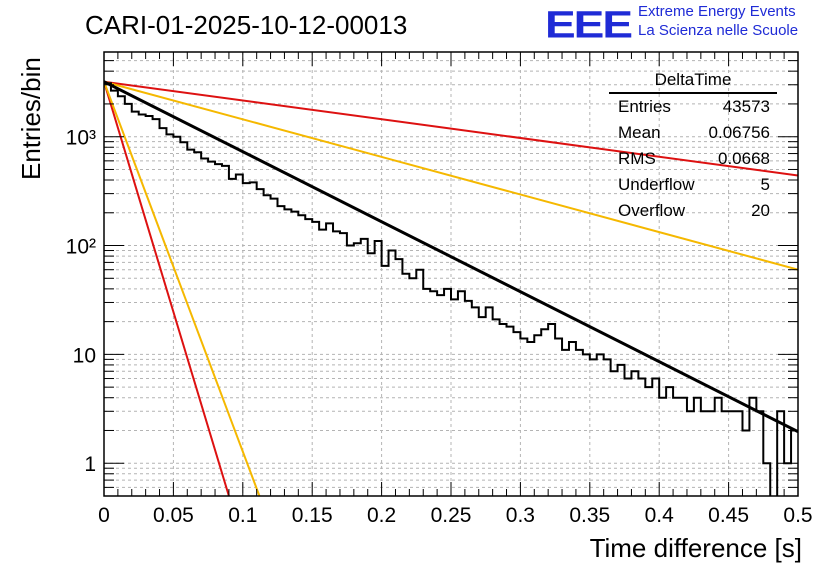 Image resolution: width=836 pixels, height=572 pixels. Describe the element at coordinates (693, 211) in the screenshot. I see `stats-row: Overflow 20` at that location.